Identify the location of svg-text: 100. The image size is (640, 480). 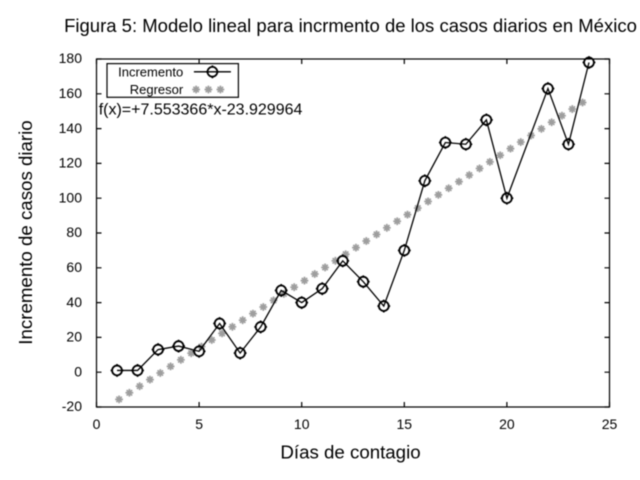
(71, 197).